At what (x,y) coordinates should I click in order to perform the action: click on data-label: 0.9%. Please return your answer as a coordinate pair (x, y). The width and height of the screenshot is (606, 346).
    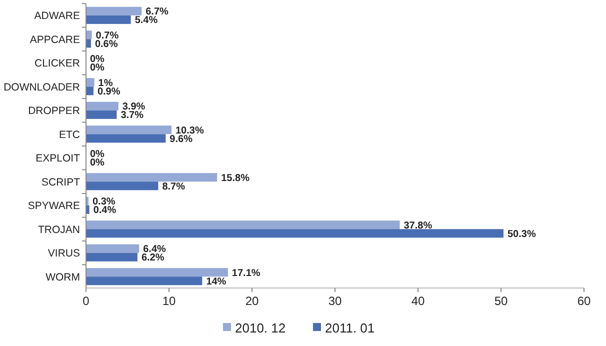
    Looking at the image, I should click on (108, 92).